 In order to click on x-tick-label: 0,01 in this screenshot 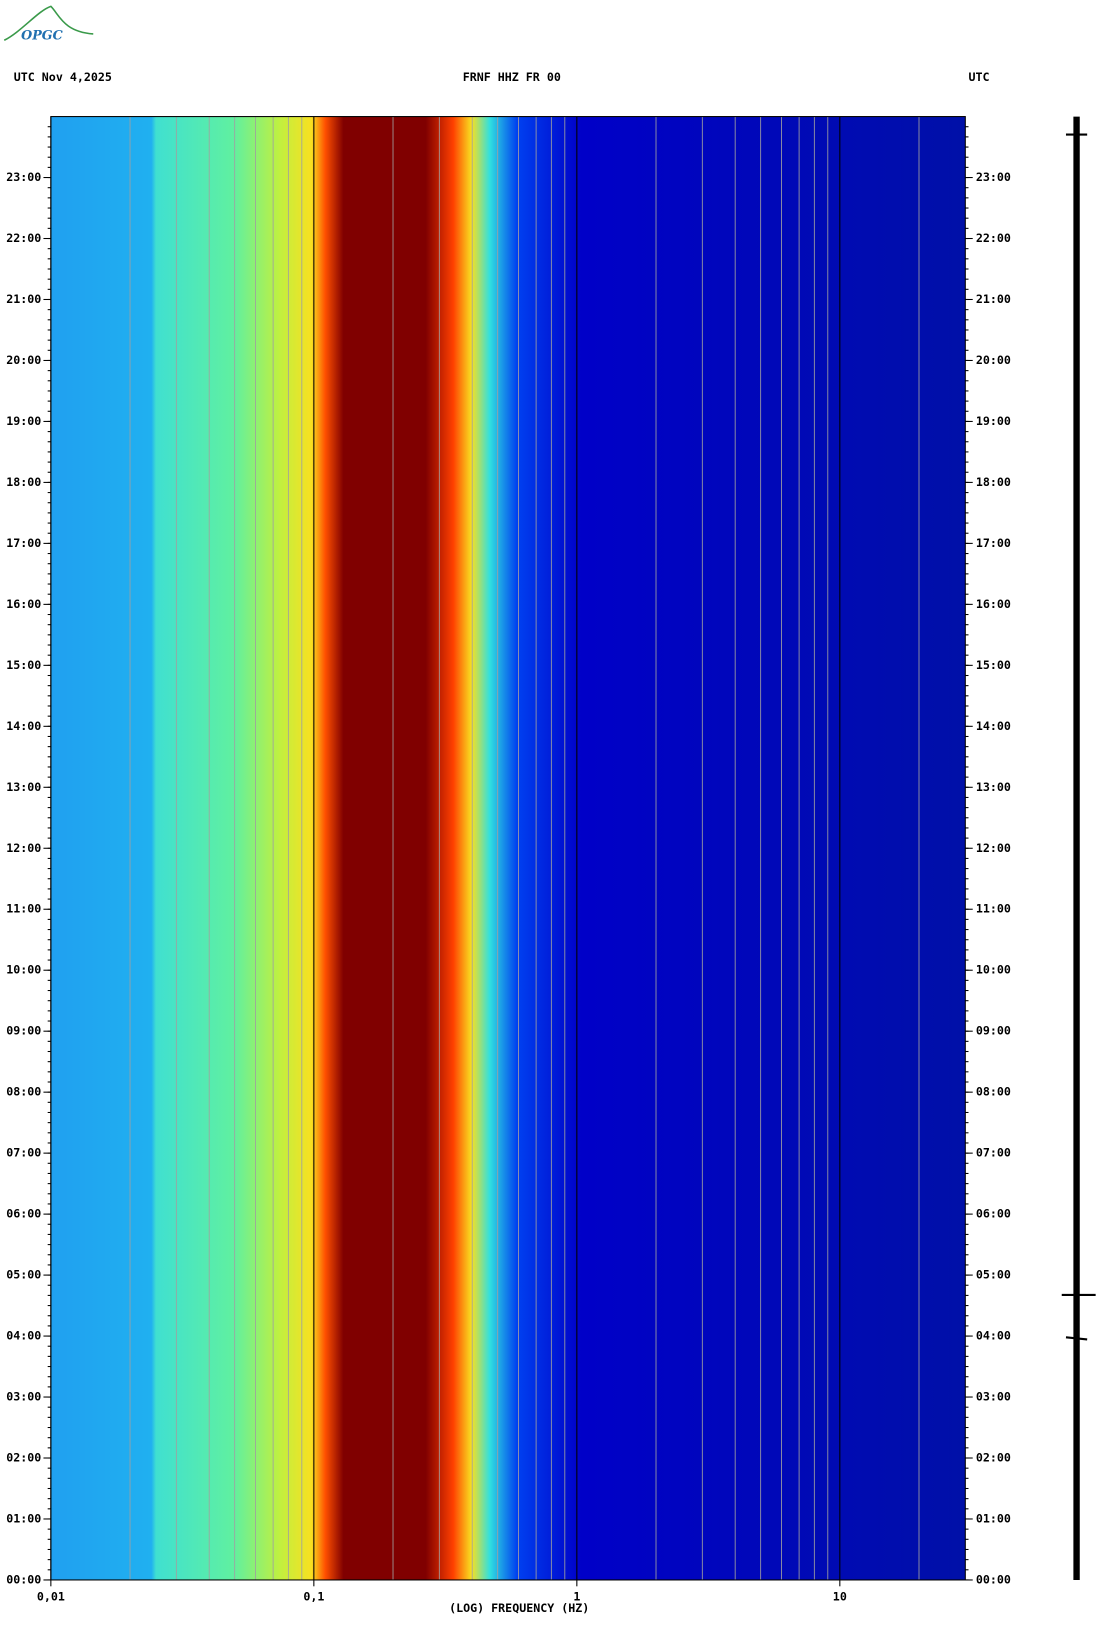, I will do `click(51, 1596)`.